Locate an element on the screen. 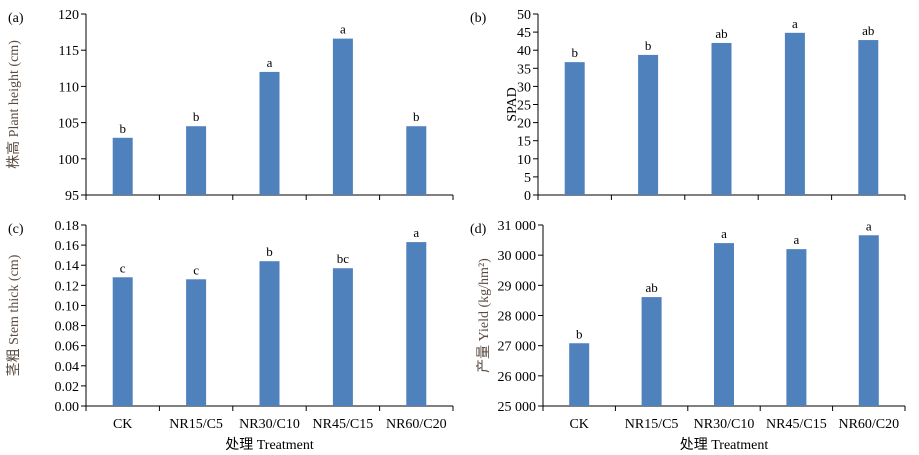 The image size is (919, 455). y-tick-label: 0.08 is located at coordinates (67, 327).